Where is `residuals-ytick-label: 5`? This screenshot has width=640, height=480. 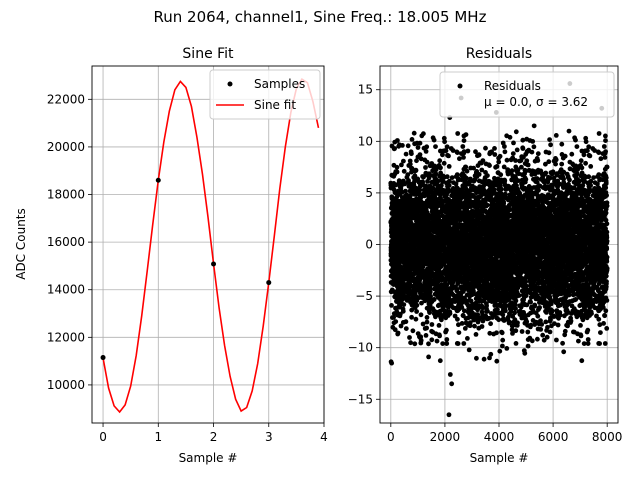
residuals-ytick-label: 5 is located at coordinates (369, 193).